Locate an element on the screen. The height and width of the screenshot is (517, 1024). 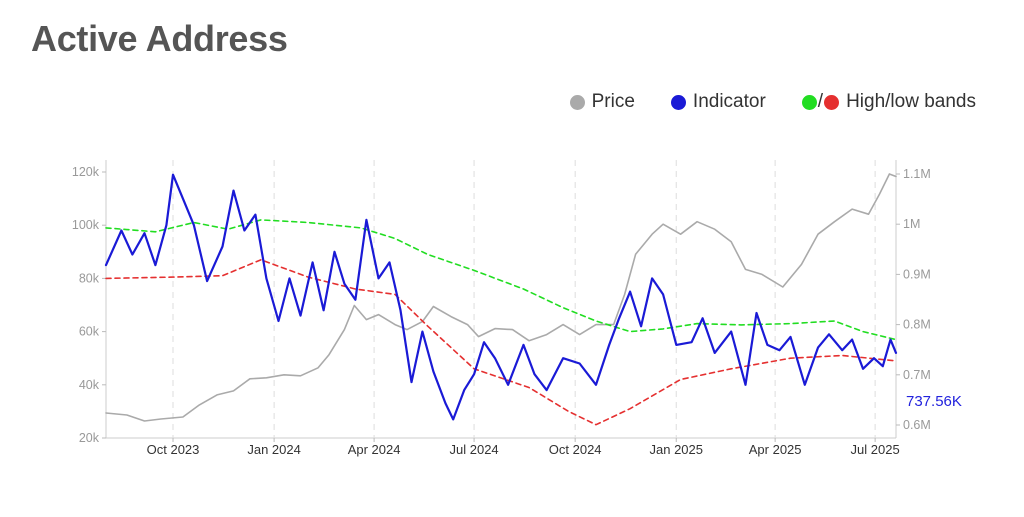
chart-legend: Price Indicator / High/low bands is located at coordinates (772, 102).